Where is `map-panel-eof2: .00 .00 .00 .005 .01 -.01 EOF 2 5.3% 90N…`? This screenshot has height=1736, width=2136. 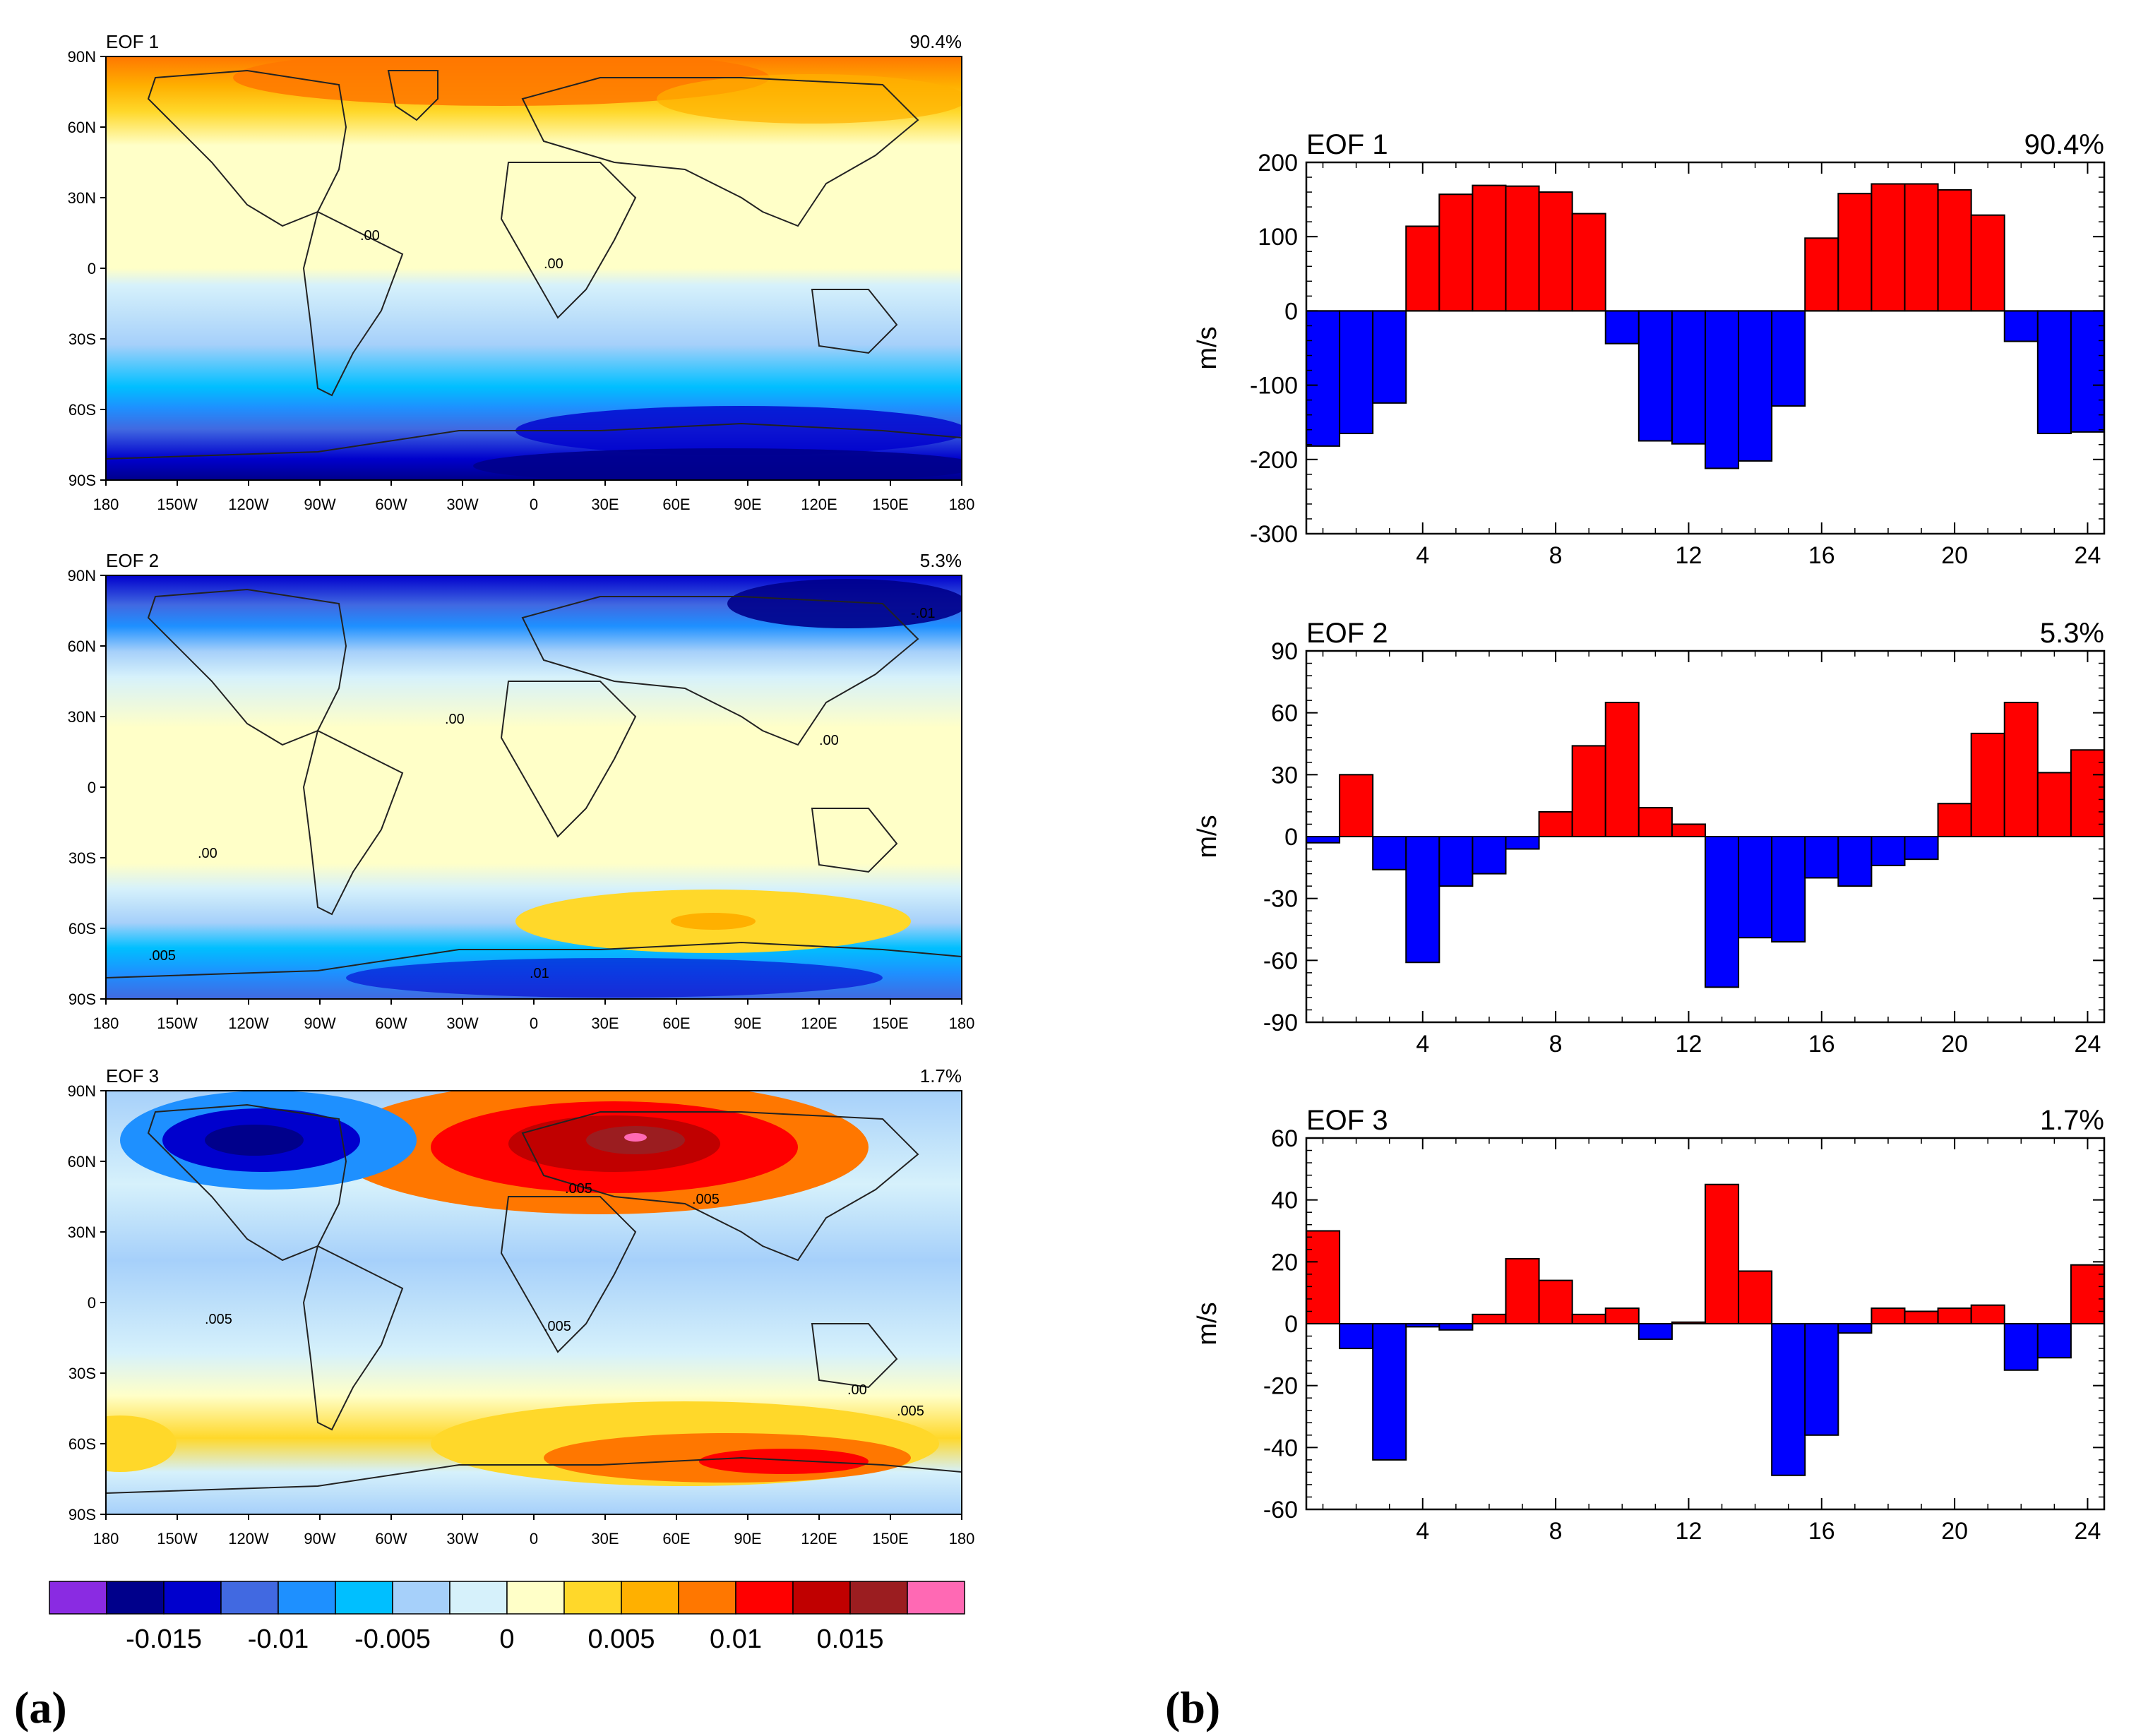
map-panel-eof2: .00 .00 .00 .005 .01 -.01 EOF 2 5.3% 90N… is located at coordinates (521, 791).